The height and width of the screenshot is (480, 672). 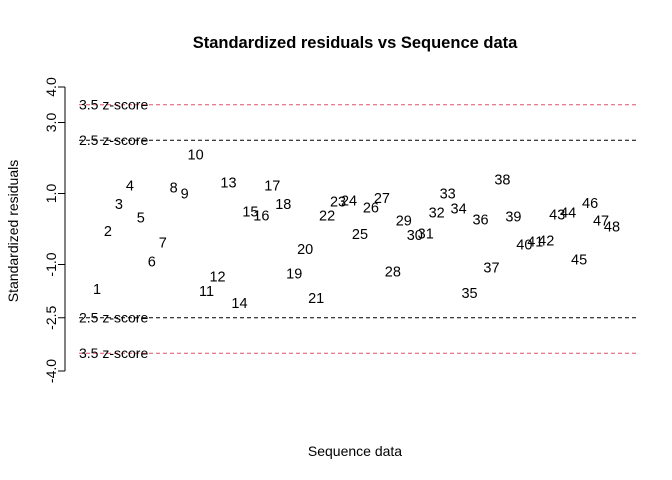 What do you see at coordinates (557, 216) in the screenshot?
I see `data-point-label: 43` at bounding box center [557, 216].